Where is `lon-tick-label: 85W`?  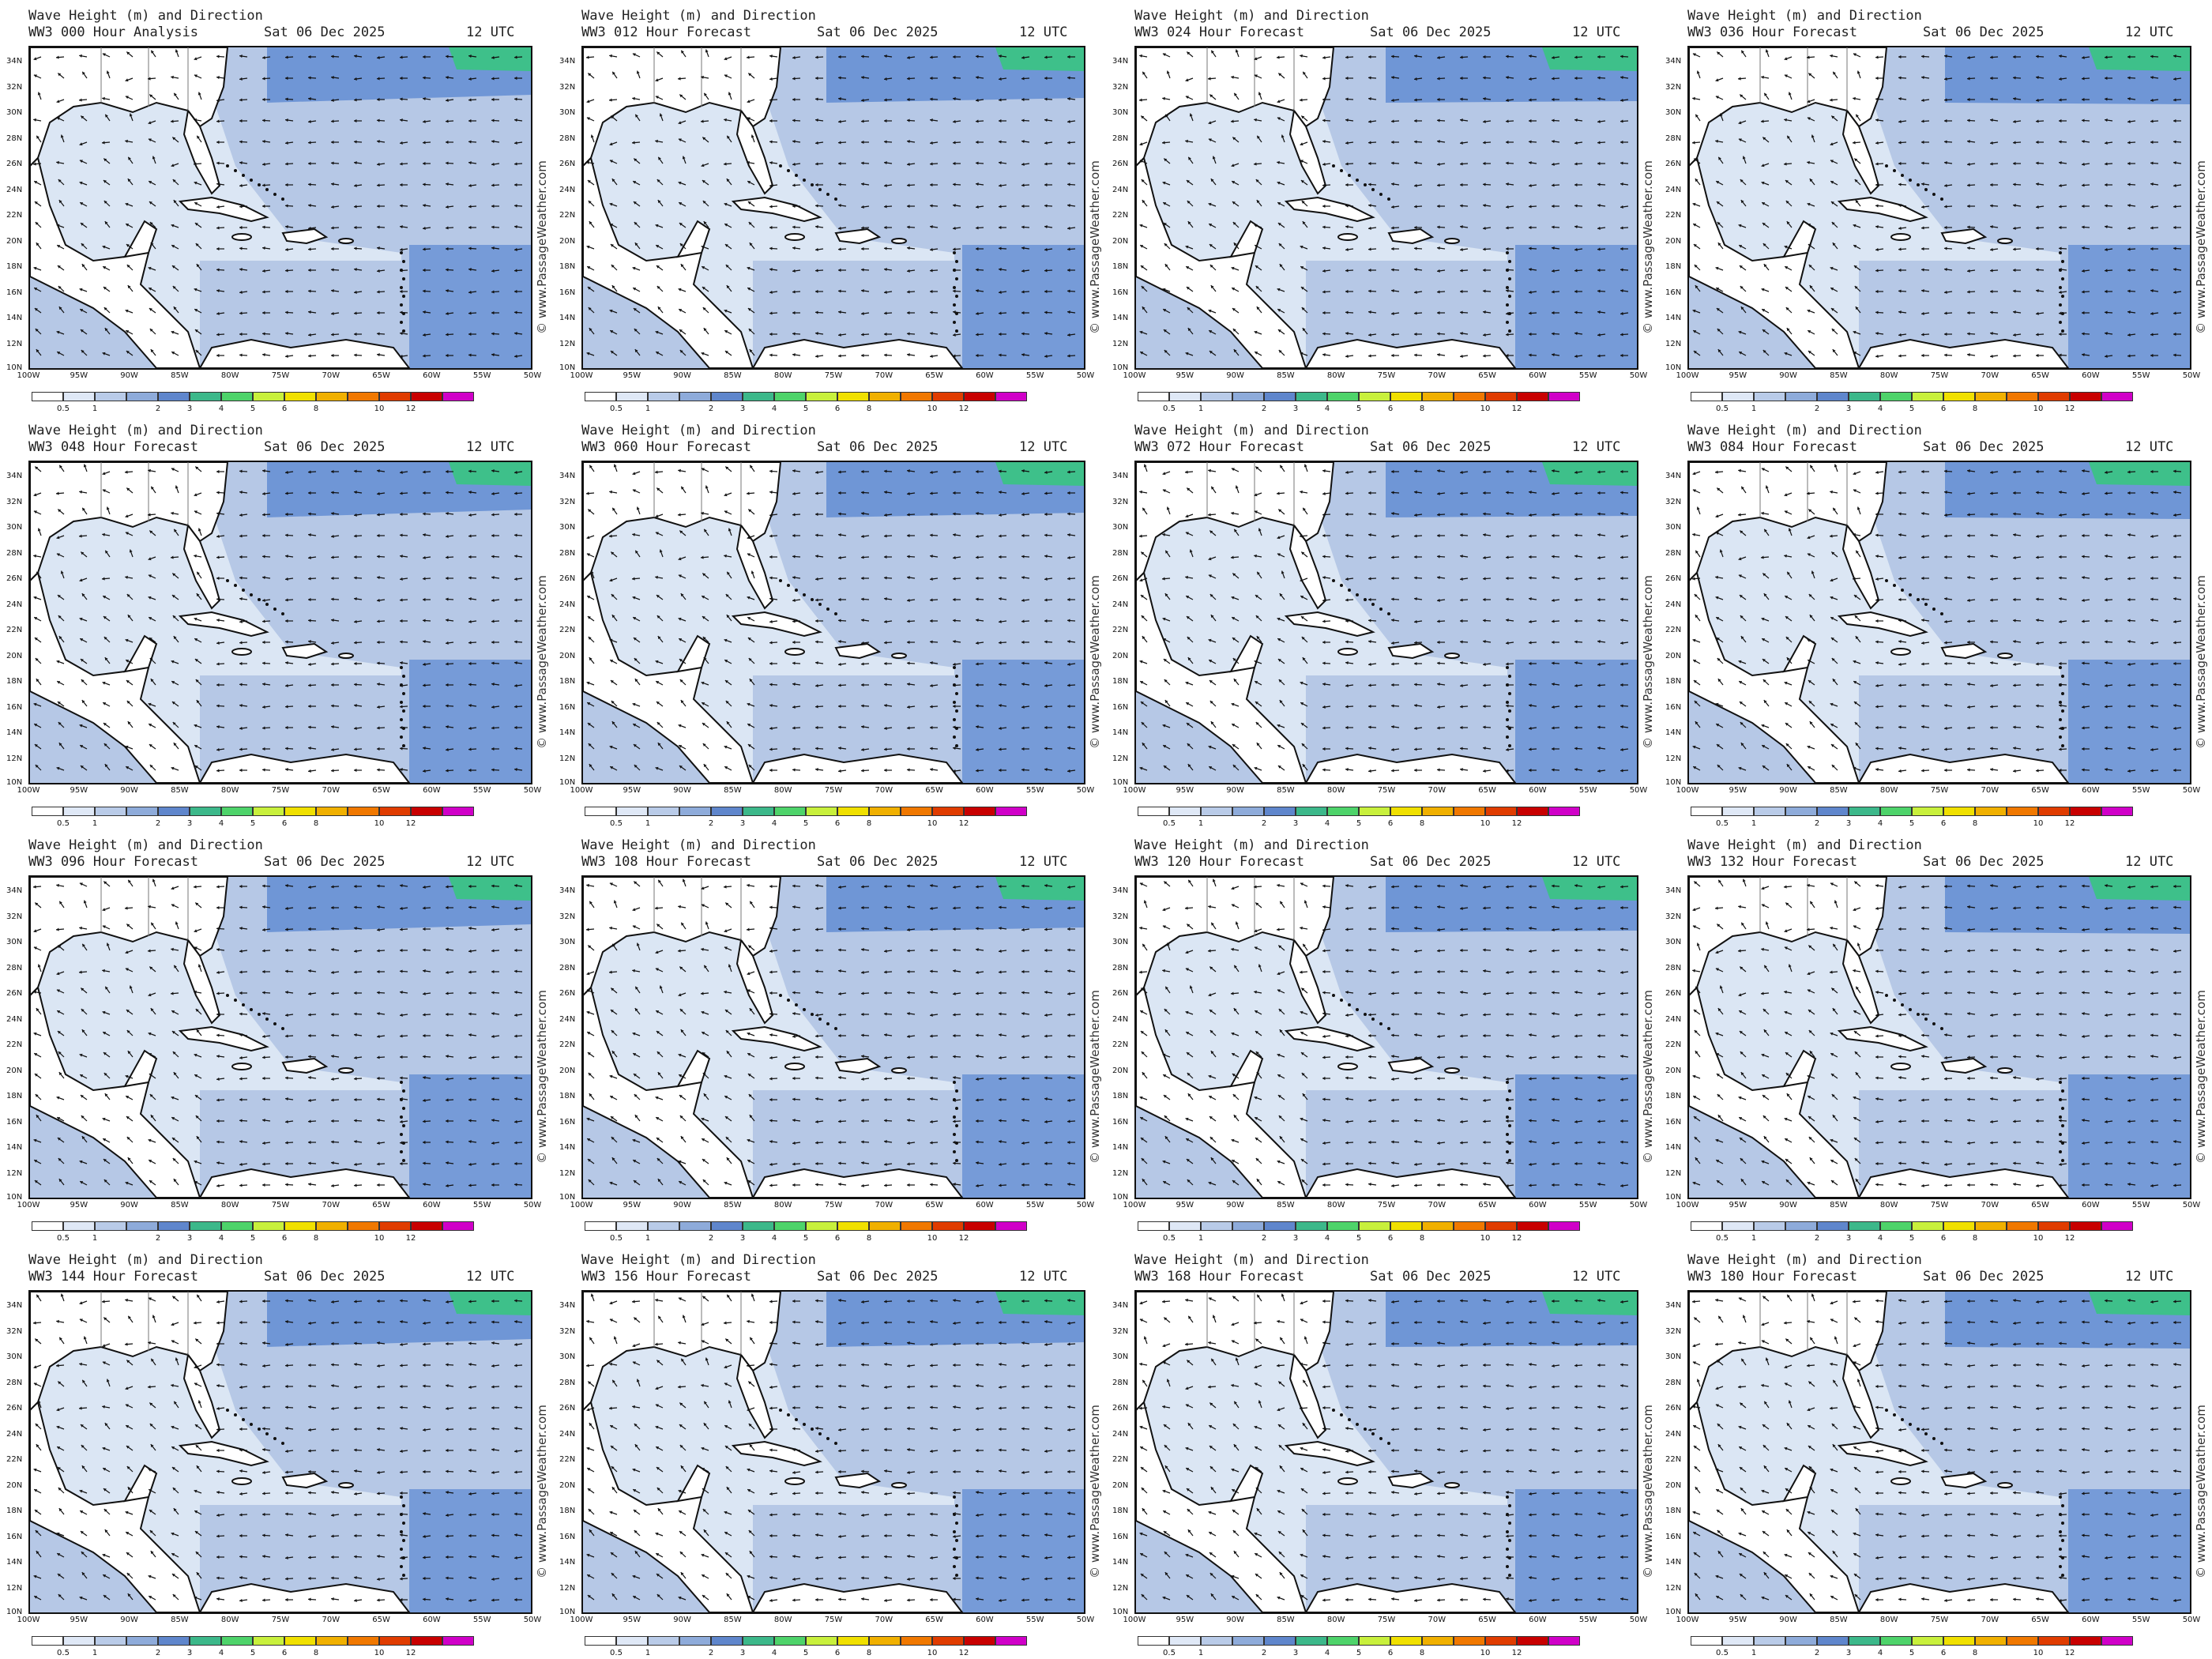 lon-tick-label: 85W is located at coordinates (733, 376).